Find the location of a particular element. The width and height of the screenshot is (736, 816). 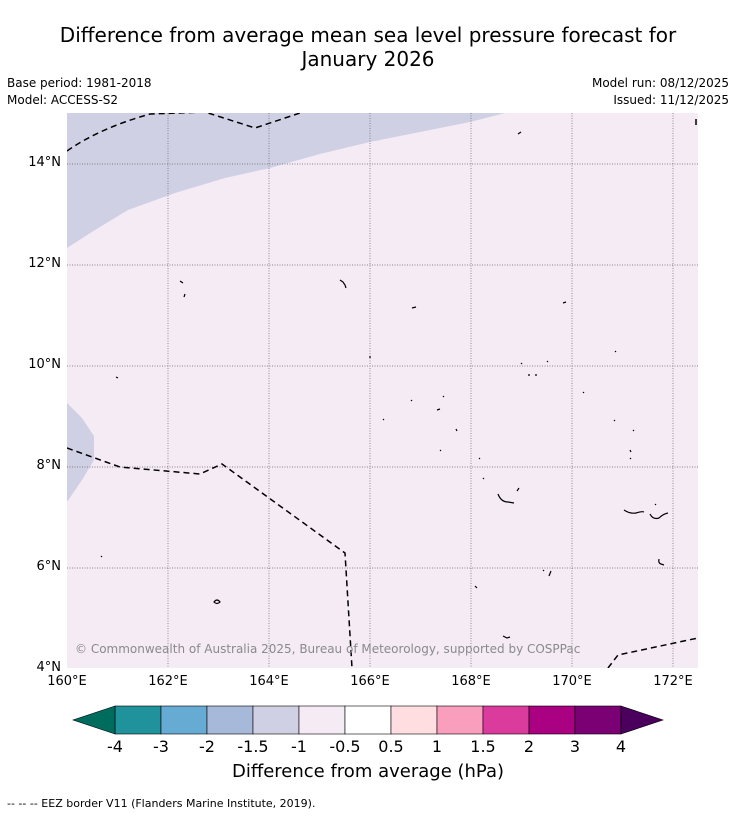

base-period: Base period: 1981-2018 is located at coordinates (79, 83).